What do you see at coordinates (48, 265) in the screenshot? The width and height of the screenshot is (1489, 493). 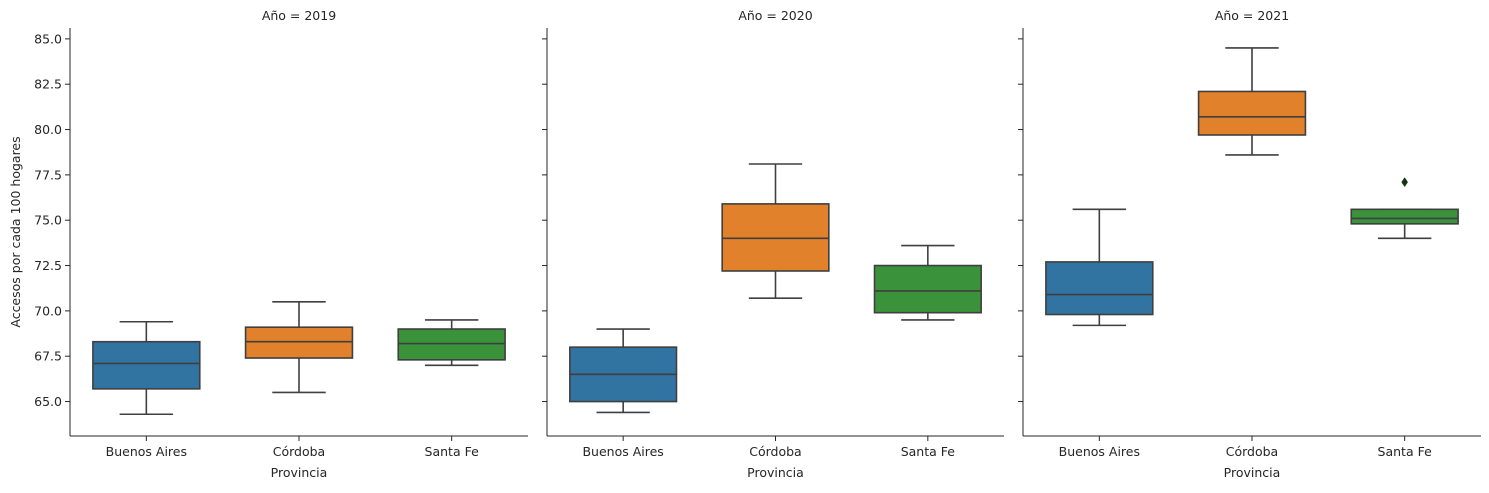 I see `y-tick-label: 72.5` at bounding box center [48, 265].